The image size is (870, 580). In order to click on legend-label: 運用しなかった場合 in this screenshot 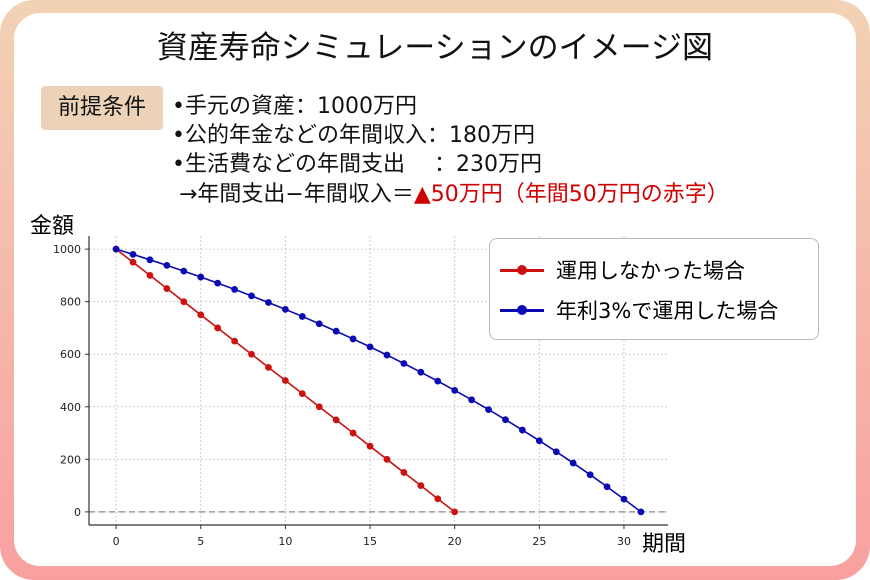, I will do `click(650, 271)`.